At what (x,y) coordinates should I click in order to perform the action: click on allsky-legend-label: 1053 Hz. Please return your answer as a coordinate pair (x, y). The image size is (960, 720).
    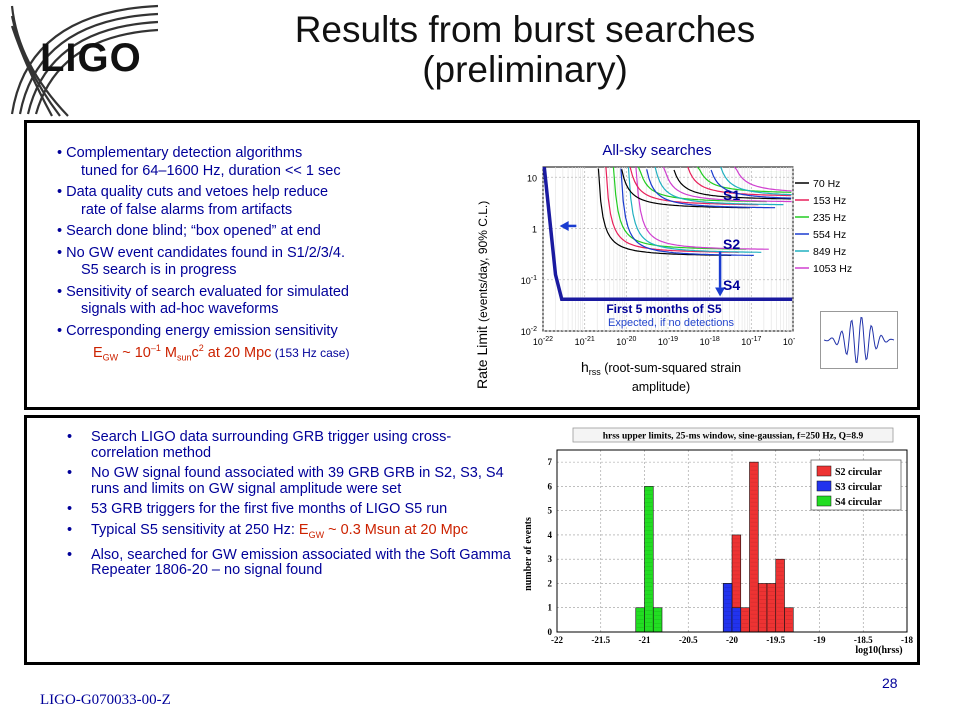
    Looking at the image, I should click on (832, 269).